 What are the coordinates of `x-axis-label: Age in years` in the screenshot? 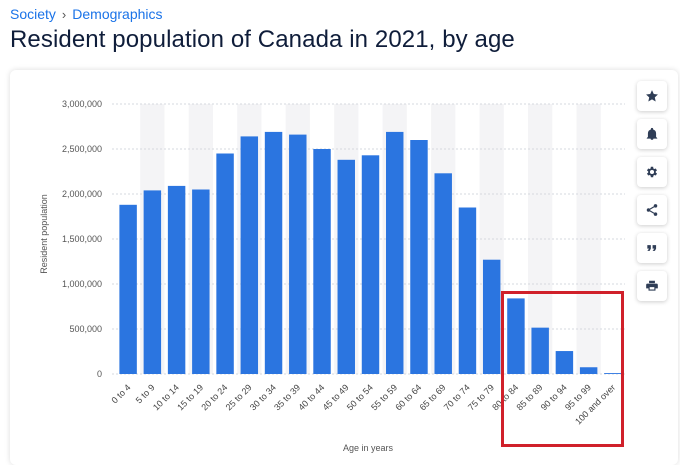 It's located at (368, 448).